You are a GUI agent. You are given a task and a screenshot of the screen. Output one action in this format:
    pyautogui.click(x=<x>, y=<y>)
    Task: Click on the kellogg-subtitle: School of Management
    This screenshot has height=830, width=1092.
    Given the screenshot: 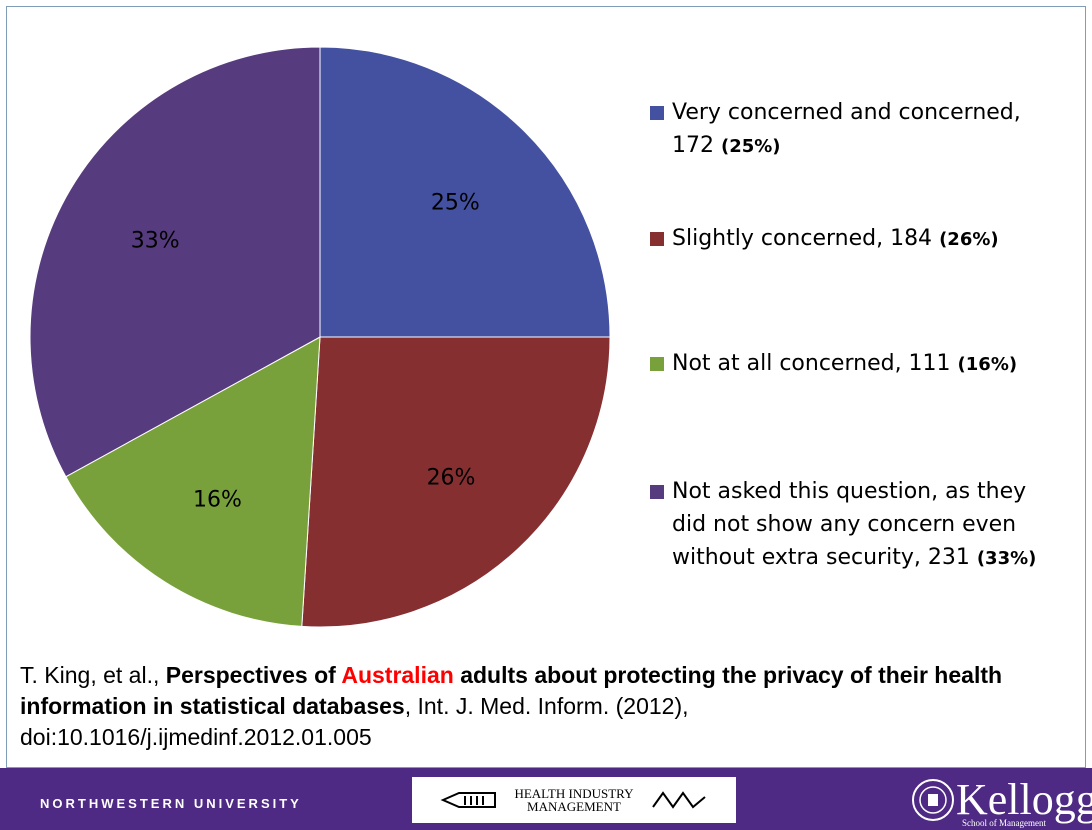 What is the action you would take?
    pyautogui.click(x=1004, y=823)
    